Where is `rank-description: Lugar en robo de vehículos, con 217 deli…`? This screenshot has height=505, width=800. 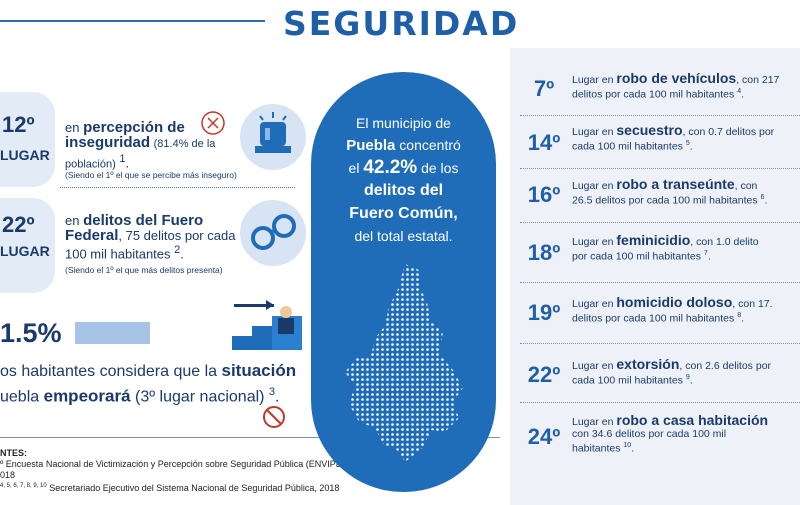 rank-description: Lugar en robo de vehículos, con 217 deli… is located at coordinates (676, 85).